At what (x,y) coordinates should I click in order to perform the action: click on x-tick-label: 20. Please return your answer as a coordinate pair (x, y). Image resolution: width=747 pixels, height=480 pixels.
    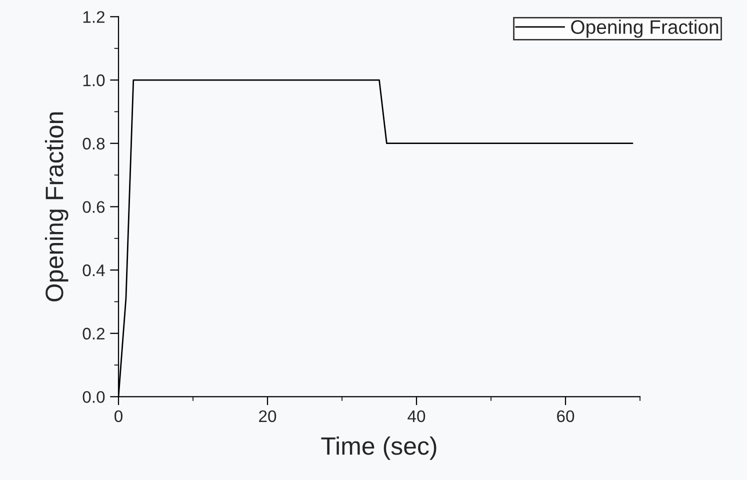
    Looking at the image, I should click on (267, 416).